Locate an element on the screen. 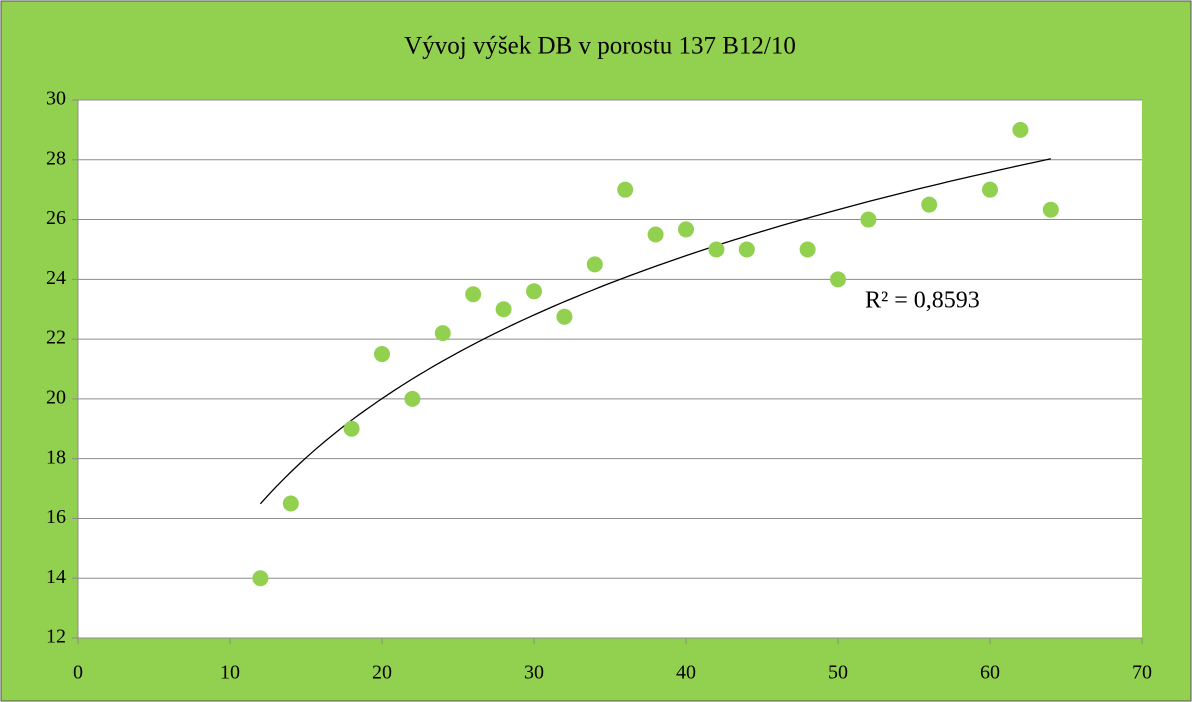 The height and width of the screenshot is (702, 1192). y-tick-label: 22 is located at coordinates (56, 338).